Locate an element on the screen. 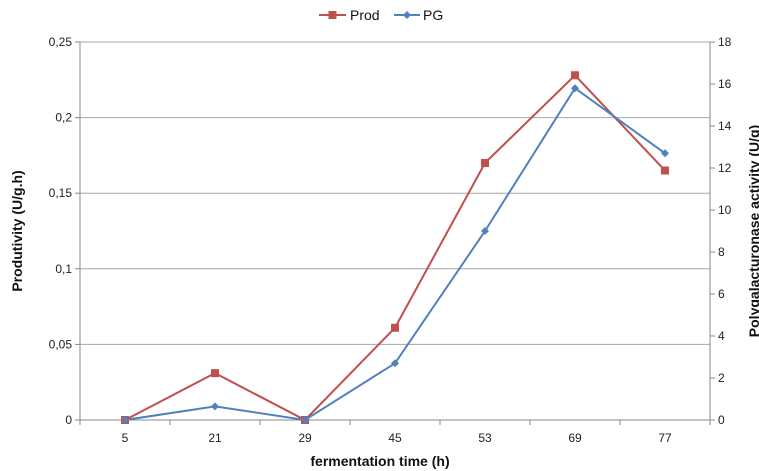 The width and height of the screenshot is (759, 471). left-axis-ticks: 0 0,05 0,1 0,15 0,2 0,25 is located at coordinates (64, 231).